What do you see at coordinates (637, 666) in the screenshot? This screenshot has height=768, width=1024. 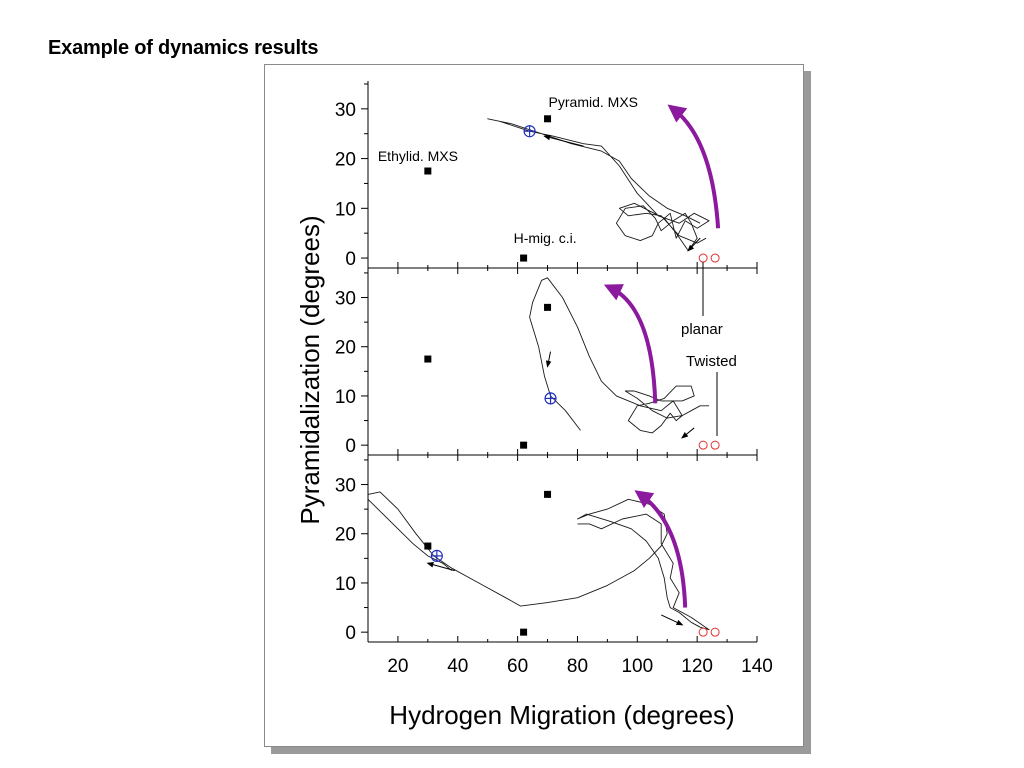 I see `x-tick-label: 100` at bounding box center [637, 666].